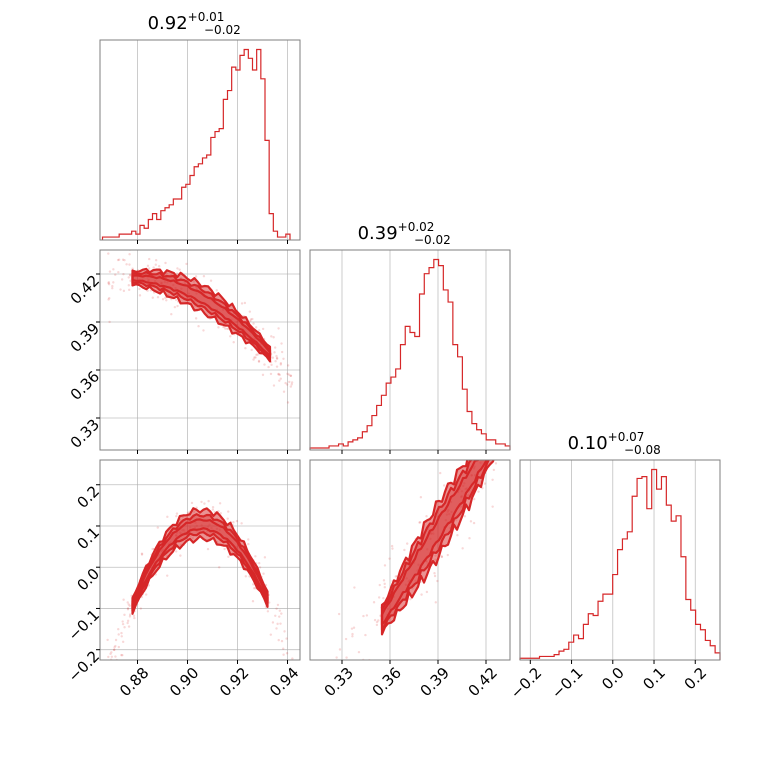 This screenshot has width=760, height=760. What do you see at coordinates (483, 682) in the screenshot?
I see `x-tick-label: 0.42` at bounding box center [483, 682].